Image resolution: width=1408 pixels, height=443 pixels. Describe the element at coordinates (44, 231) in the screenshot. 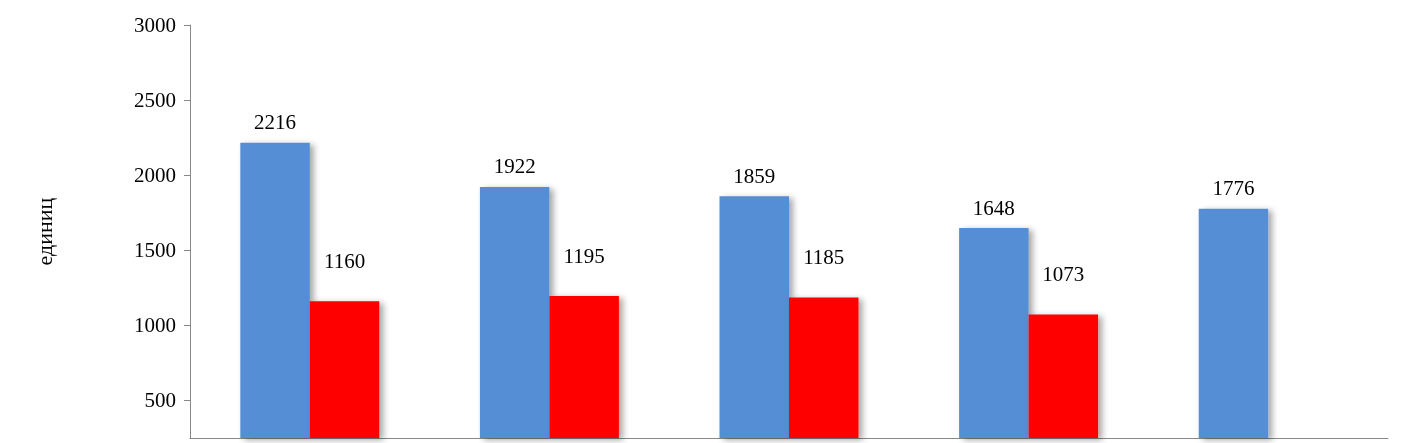

I see `y-axis-title: единиц` at that location.